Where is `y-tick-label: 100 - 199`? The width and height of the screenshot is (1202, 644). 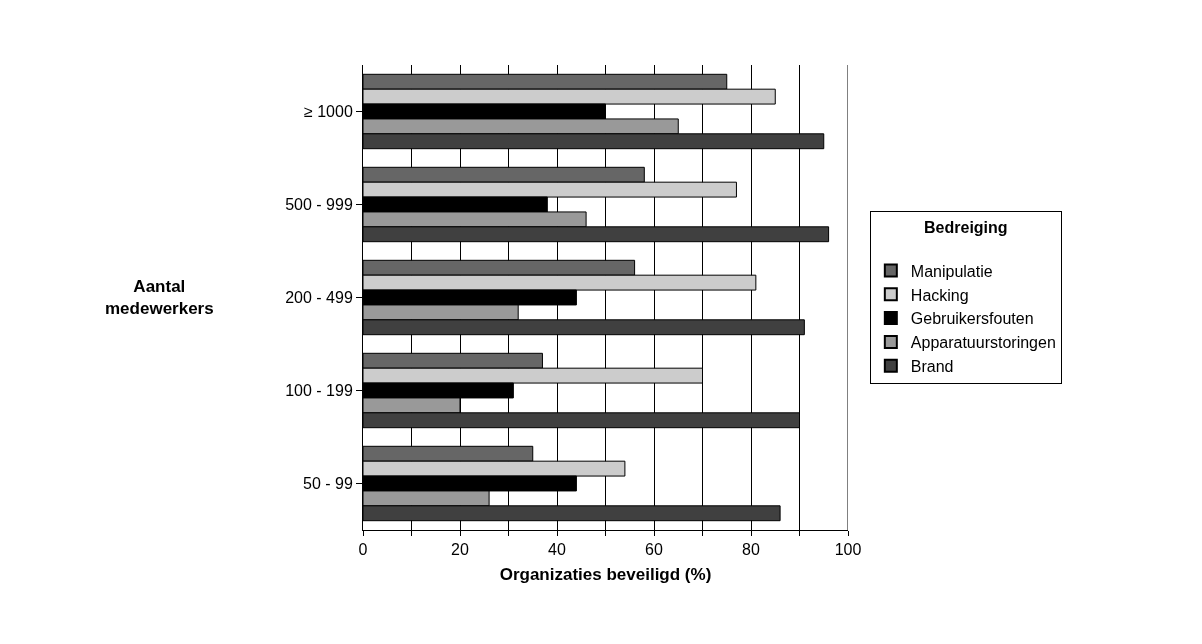 y-tick-label: 100 - 199 is located at coordinates (319, 391).